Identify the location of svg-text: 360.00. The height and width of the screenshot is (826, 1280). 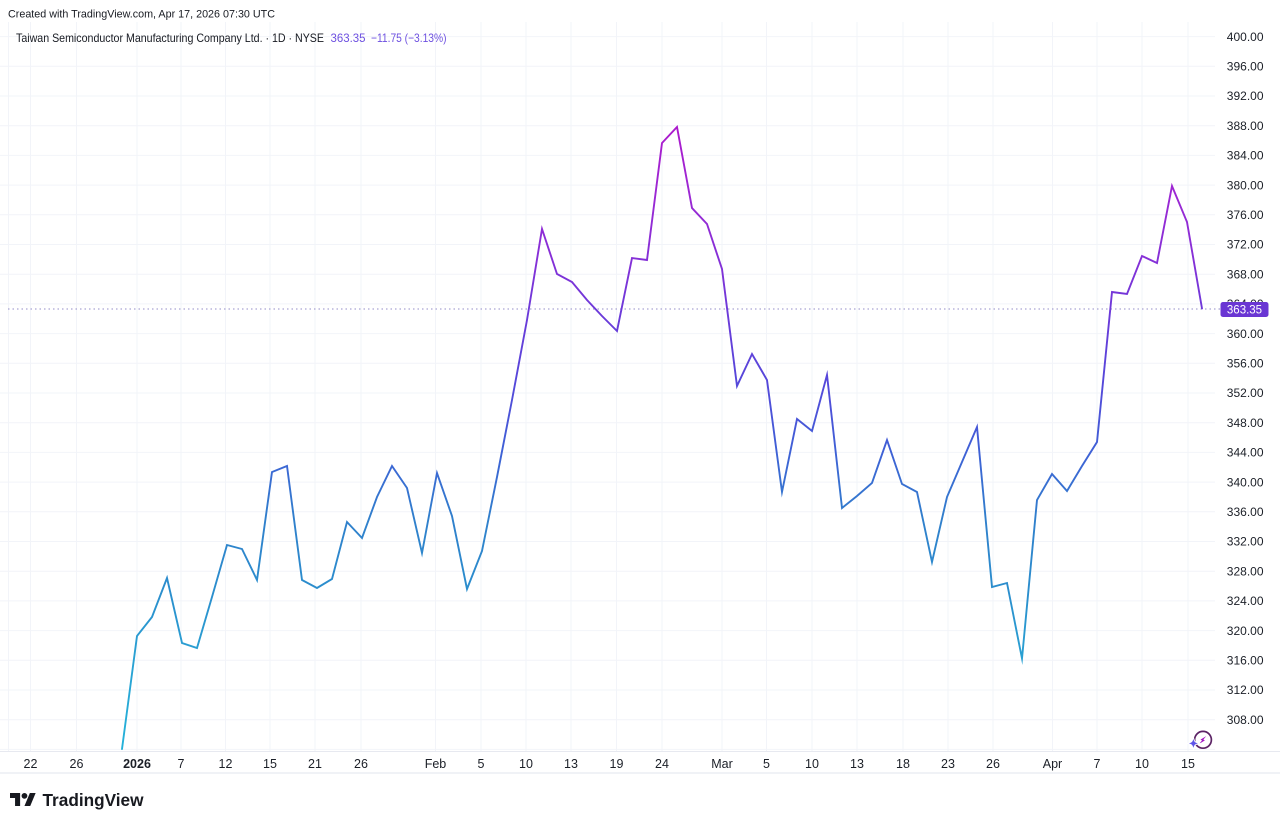
(1245, 334).